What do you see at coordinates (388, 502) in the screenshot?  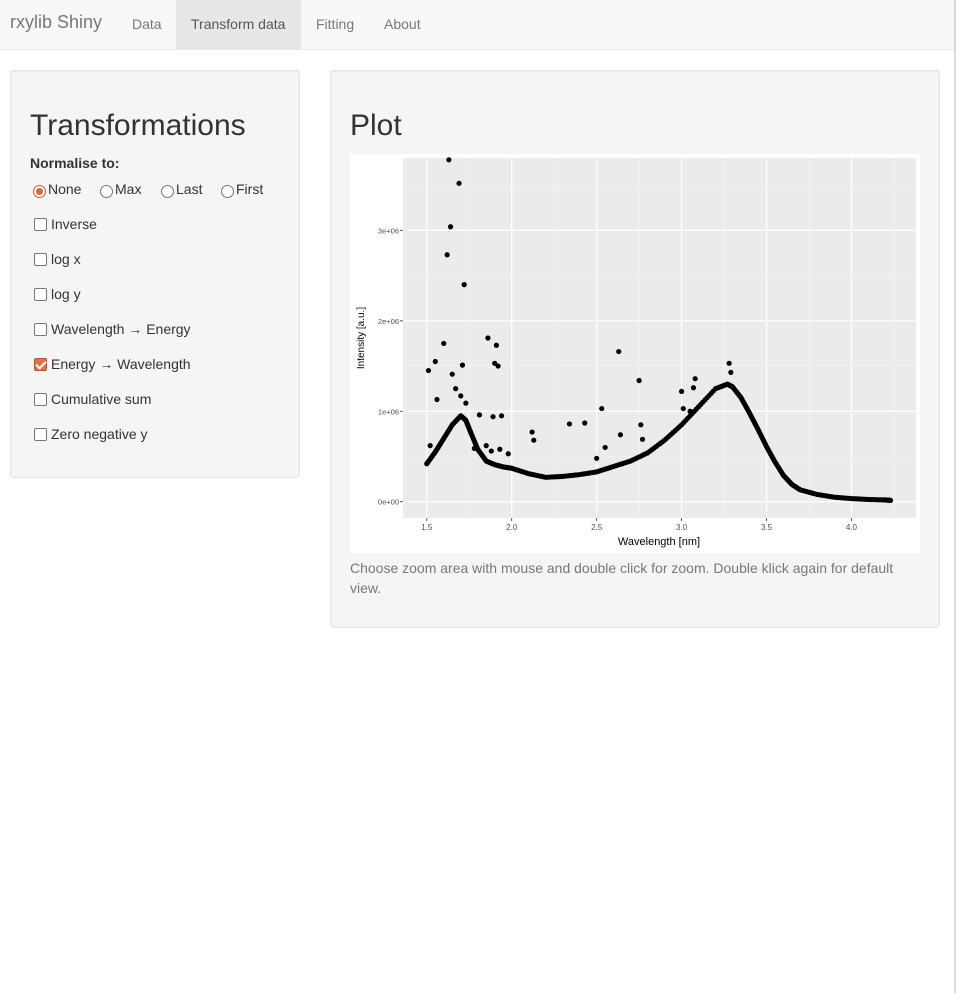 I see `y-tick-label: 0e+00` at bounding box center [388, 502].